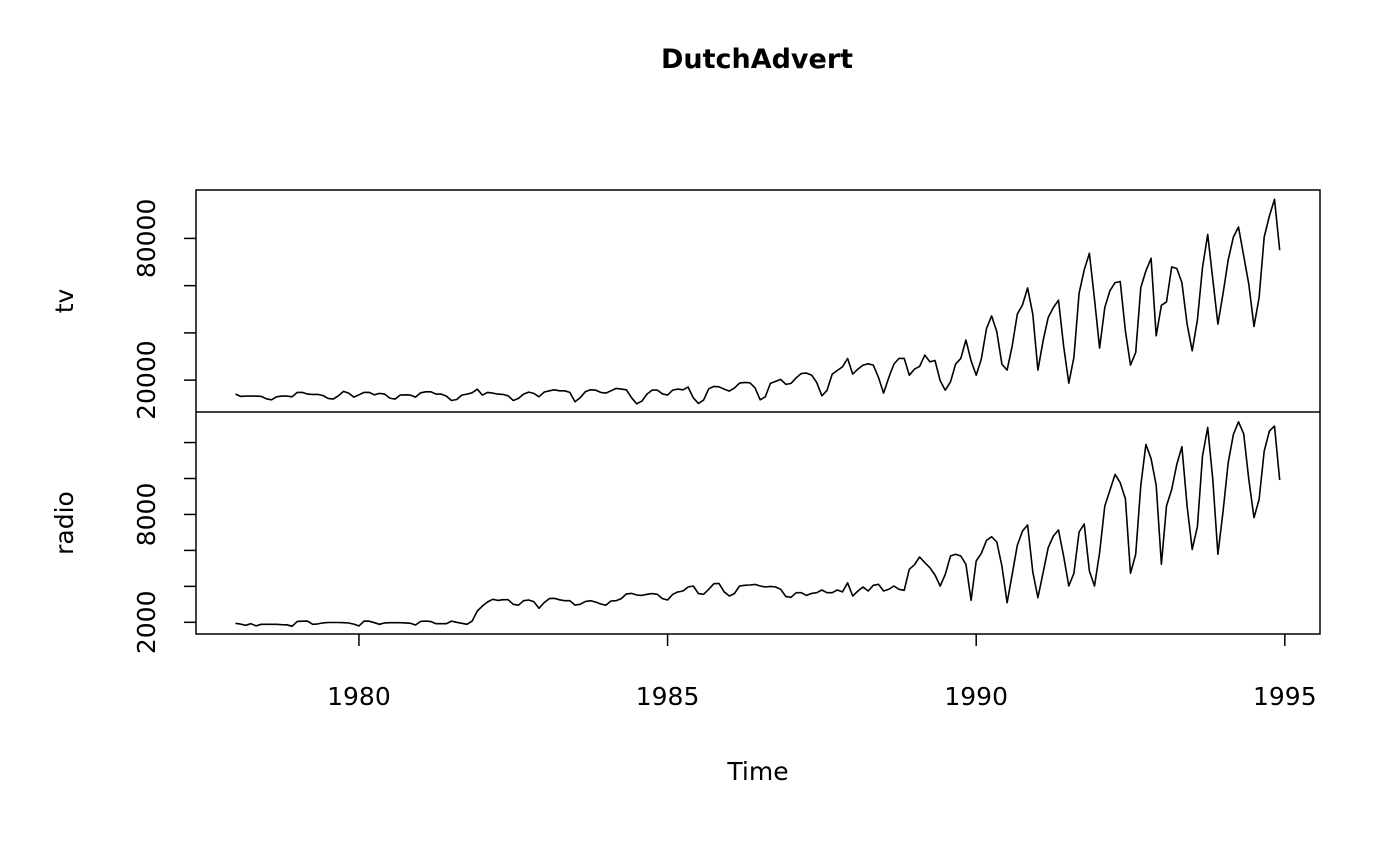 The image size is (1400, 866). I want to click on tv-y-tick-label: 20000, so click(146, 380).